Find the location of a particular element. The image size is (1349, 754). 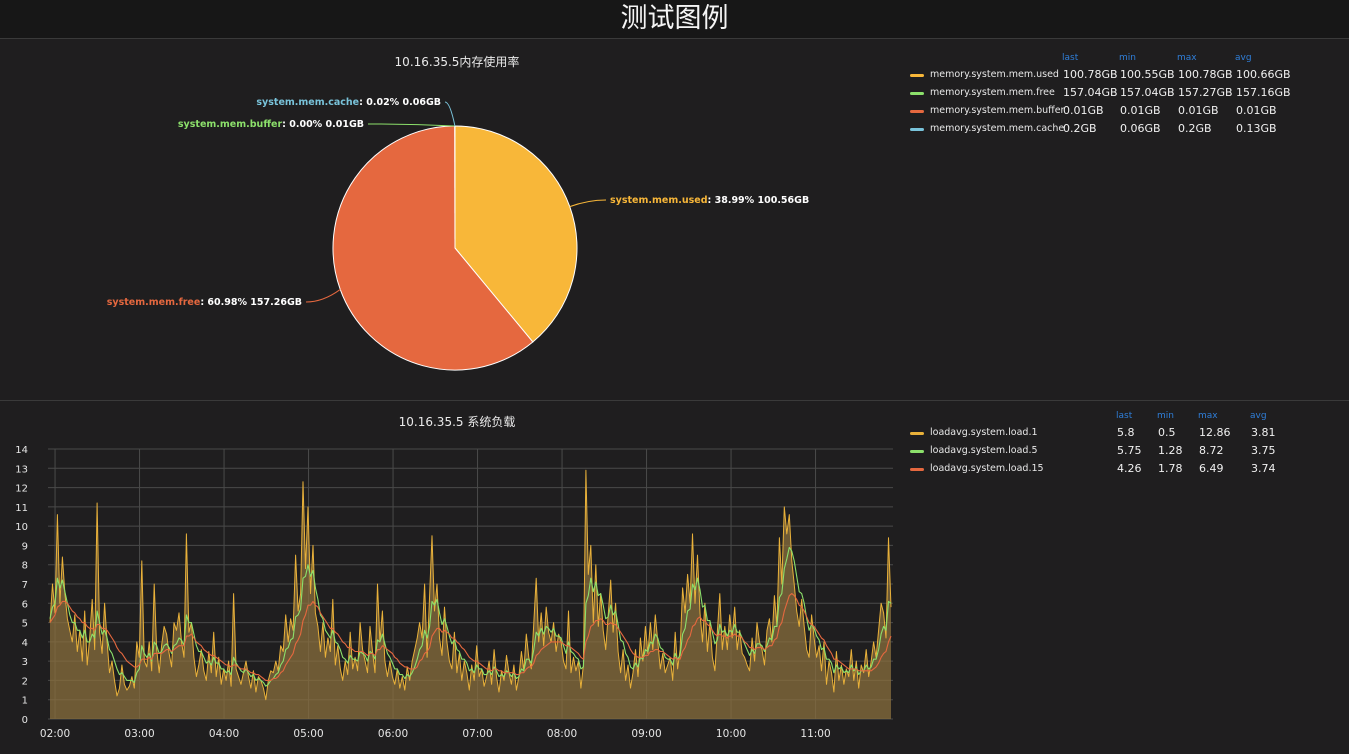

legend-item-memory-system-mem-cache: memory.system.mem.cache is located at coordinates (997, 128).